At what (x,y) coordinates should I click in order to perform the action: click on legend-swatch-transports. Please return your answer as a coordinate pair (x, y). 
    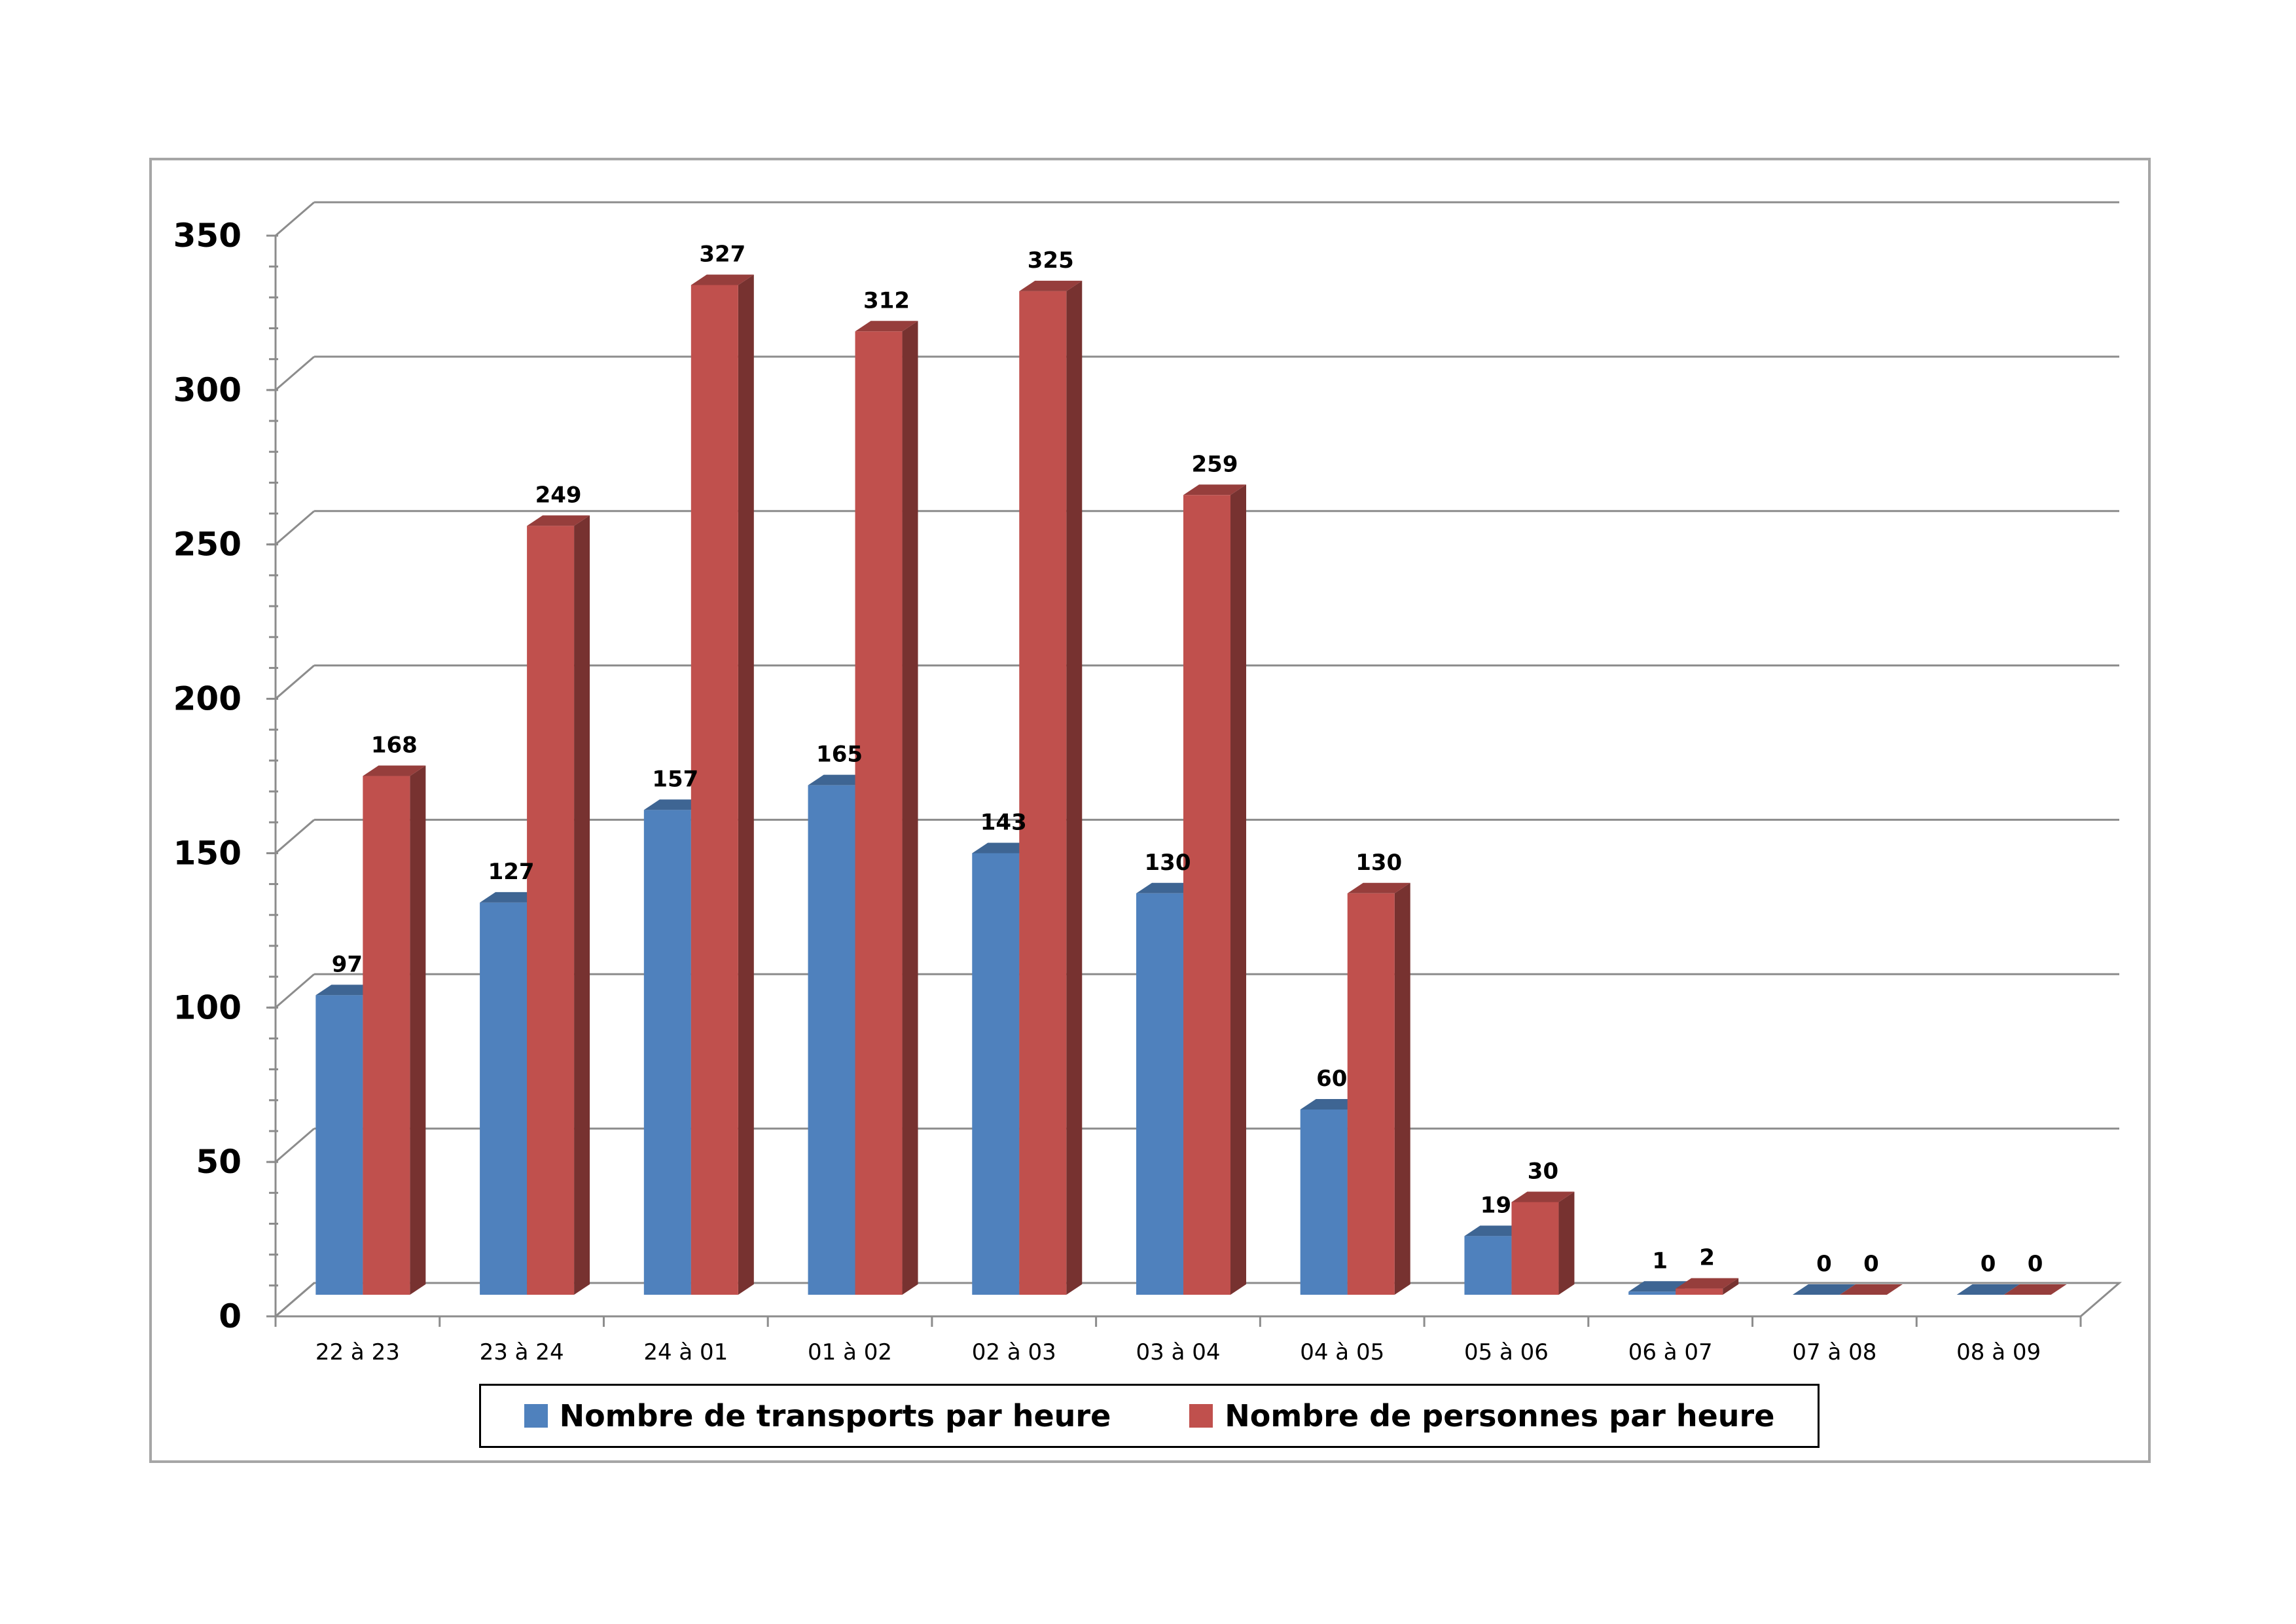
    Looking at the image, I should click on (536, 1416).